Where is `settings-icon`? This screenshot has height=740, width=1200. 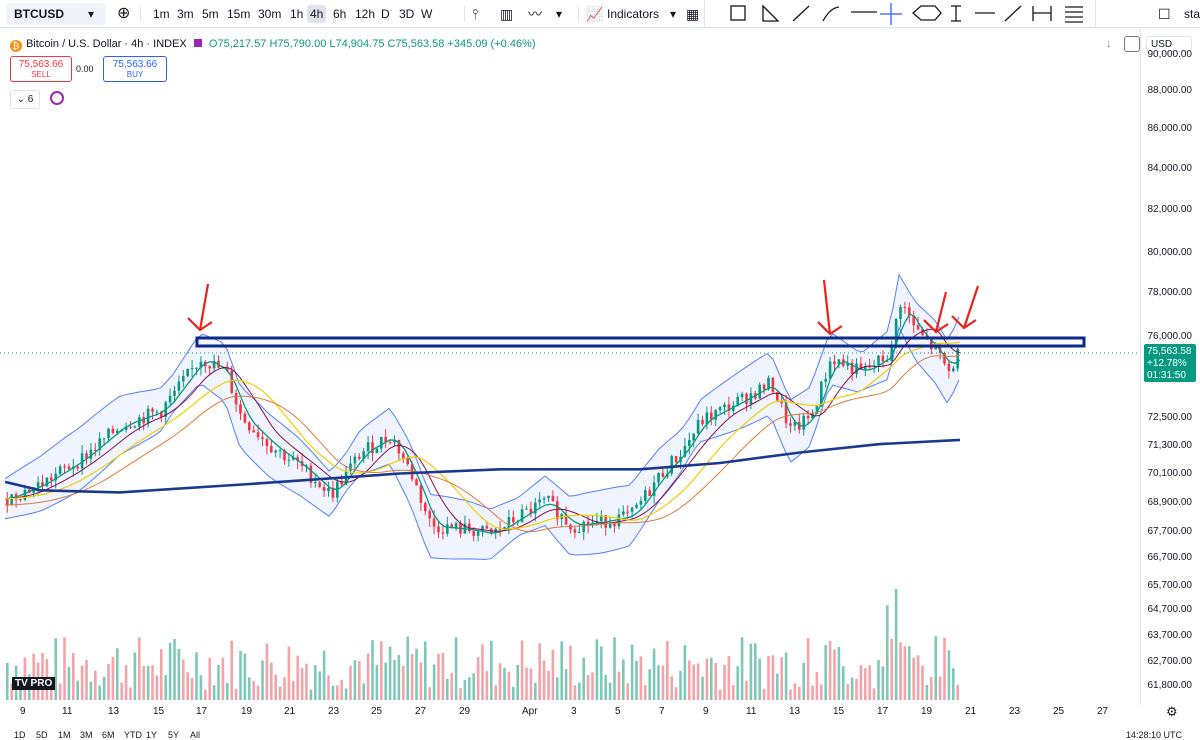 settings-icon is located at coordinates (1132, 44).